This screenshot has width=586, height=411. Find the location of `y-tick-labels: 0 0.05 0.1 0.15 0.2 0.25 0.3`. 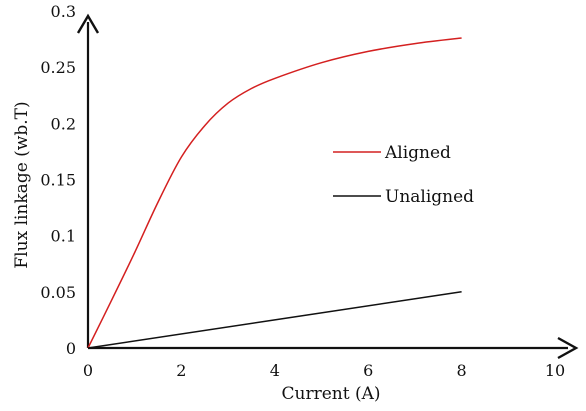

y-tick-labels: 0 0.05 0.1 0.15 0.2 0.25 0.3 is located at coordinates (58, 180).